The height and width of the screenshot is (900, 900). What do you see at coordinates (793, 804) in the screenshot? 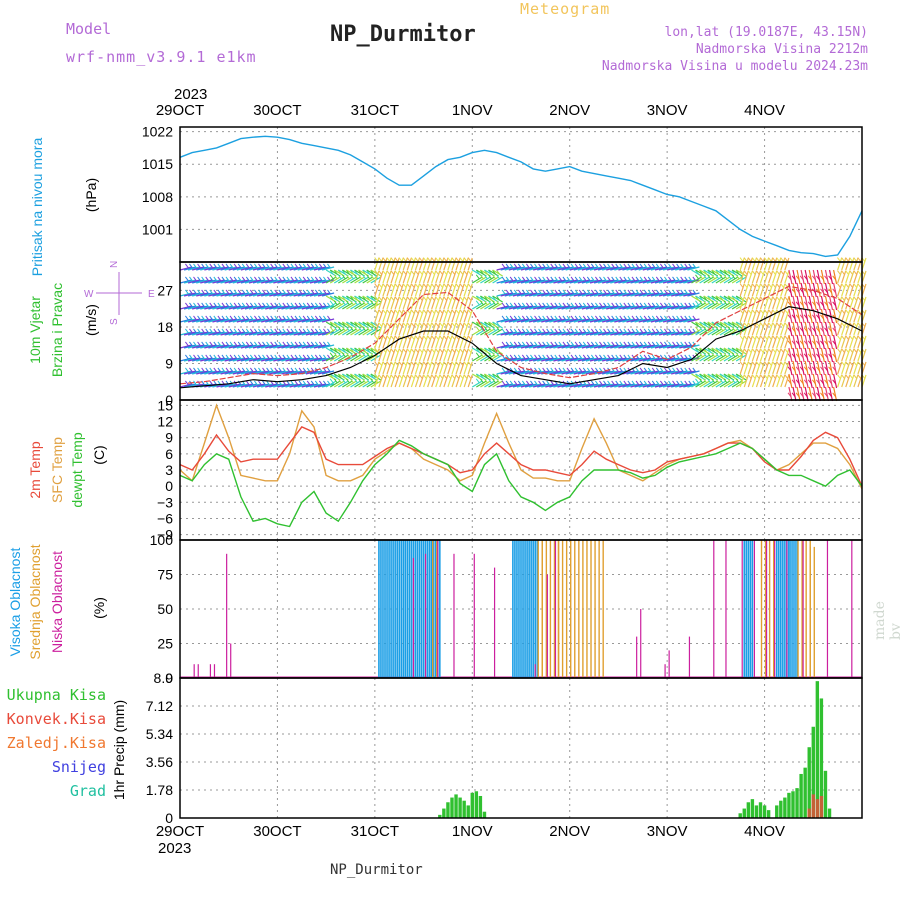
I see `precip-total-bar` at bounding box center [793, 804].